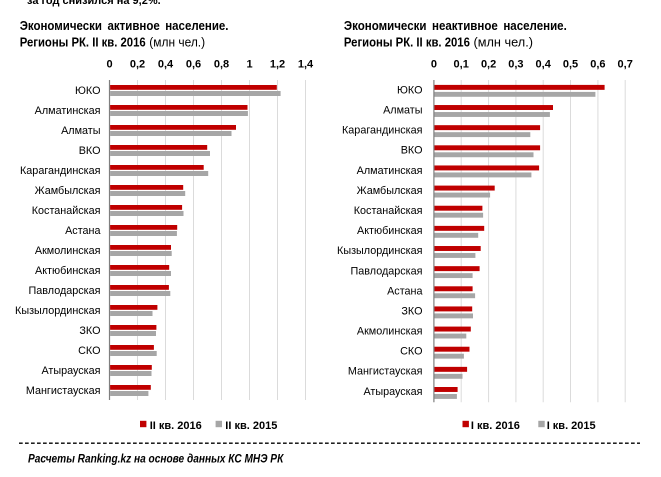  I want to click on svg-text: 0,3, so click(515, 65).